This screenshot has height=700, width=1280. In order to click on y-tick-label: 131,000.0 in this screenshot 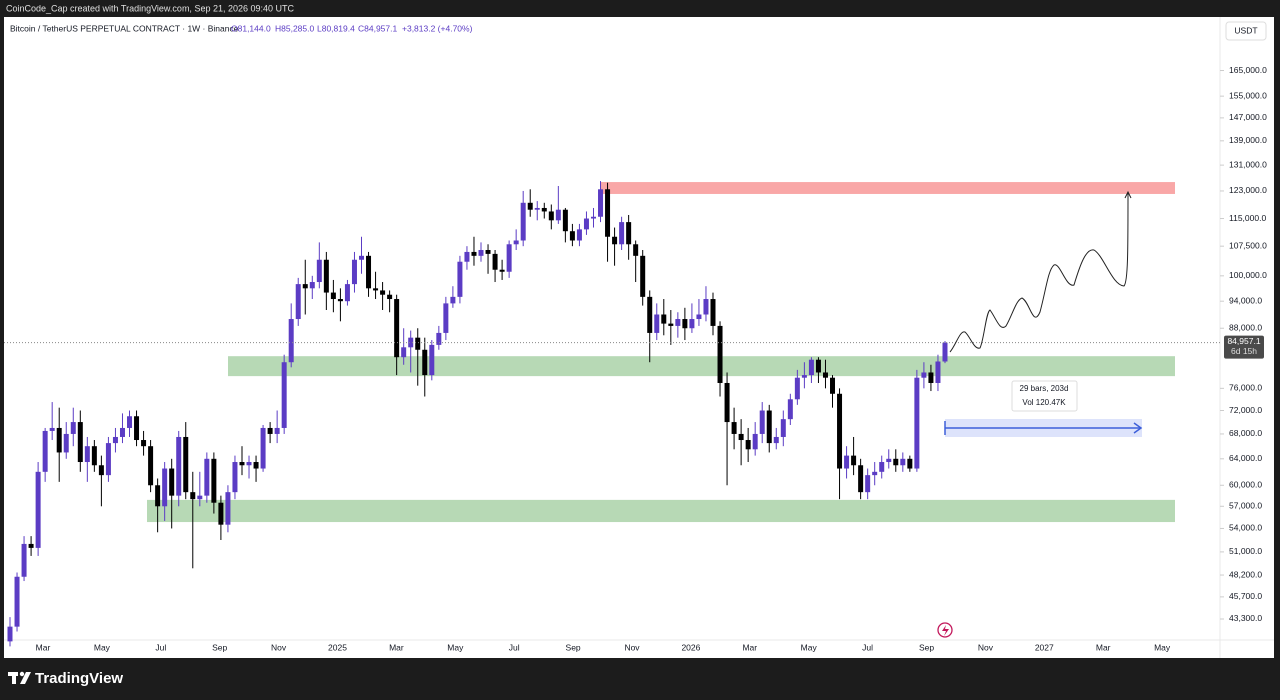, I will do `click(1248, 164)`.